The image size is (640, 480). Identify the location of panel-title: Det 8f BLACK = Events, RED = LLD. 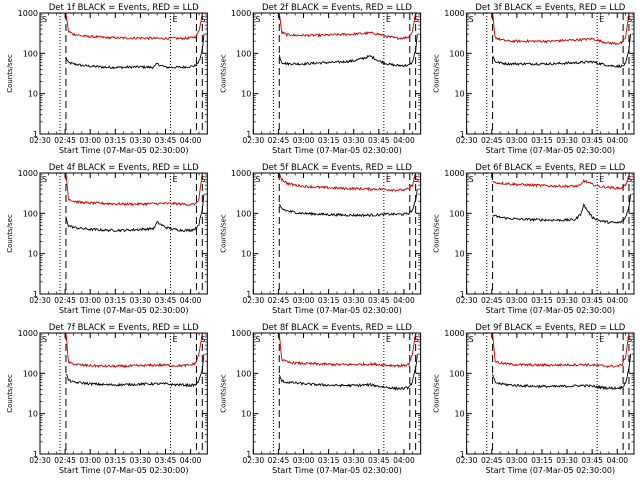
(337, 328).